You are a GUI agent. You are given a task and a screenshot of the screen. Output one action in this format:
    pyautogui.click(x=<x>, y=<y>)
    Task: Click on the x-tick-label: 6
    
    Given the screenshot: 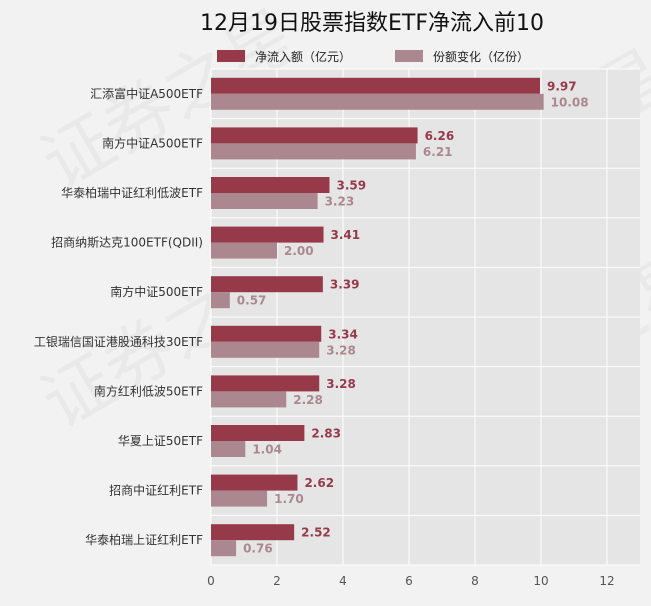 What is the action you would take?
    pyautogui.click(x=409, y=581)
    